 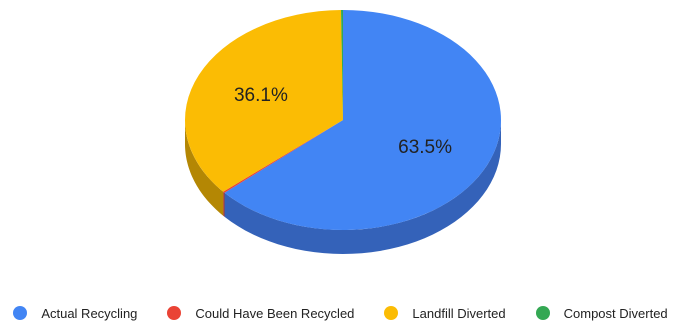 I want to click on legend-label: Could Have Been Recycled, so click(x=275, y=313).